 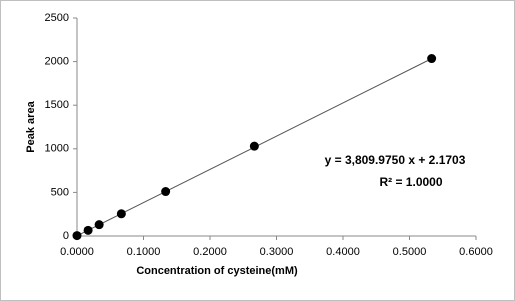 What do you see at coordinates (144, 252) in the screenshot?
I see `x-tick-label: 0.1000` at bounding box center [144, 252].